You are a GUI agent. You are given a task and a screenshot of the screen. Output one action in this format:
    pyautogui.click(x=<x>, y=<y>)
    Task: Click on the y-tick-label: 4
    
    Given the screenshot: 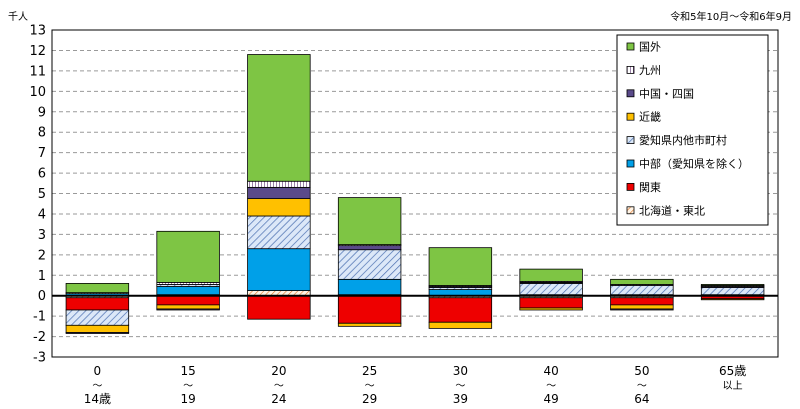 What is the action you would take?
    pyautogui.click(x=42, y=214)
    